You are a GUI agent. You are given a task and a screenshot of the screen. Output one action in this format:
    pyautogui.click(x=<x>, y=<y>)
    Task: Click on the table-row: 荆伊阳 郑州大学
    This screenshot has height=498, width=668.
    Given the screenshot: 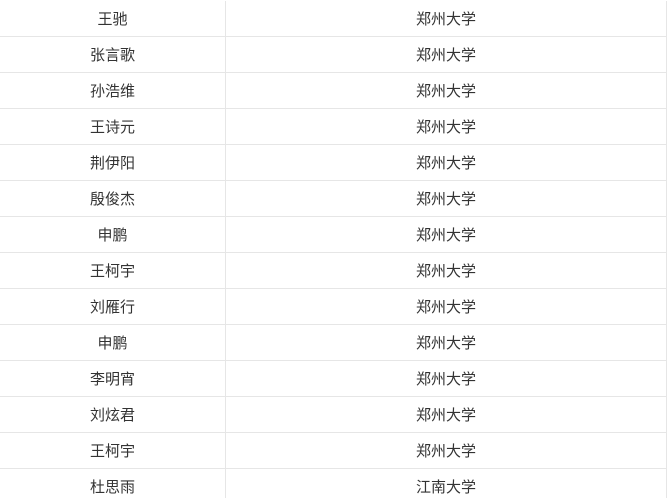 What is the action you would take?
    pyautogui.click(x=333, y=162)
    